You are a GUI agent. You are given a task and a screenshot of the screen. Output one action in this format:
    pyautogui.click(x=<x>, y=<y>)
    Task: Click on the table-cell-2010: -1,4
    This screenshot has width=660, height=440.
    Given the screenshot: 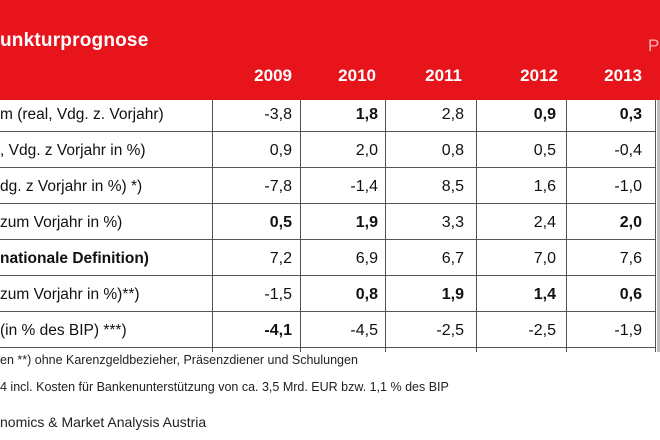 What is the action you would take?
    pyautogui.click(x=364, y=186)
    